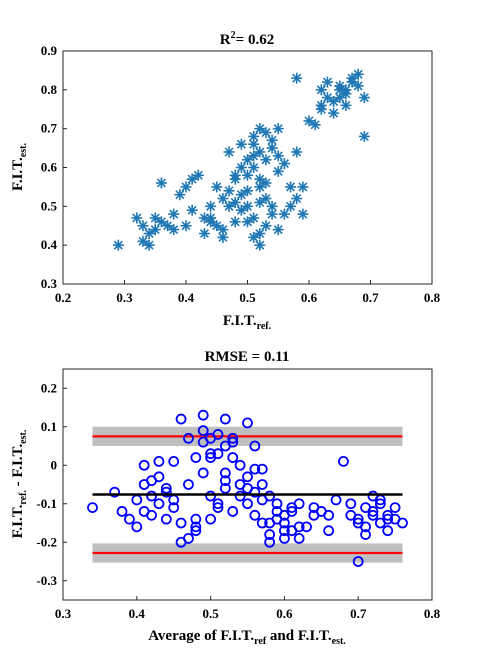  I want to click on bottom-y-tick-label: 0, so click(54, 464).